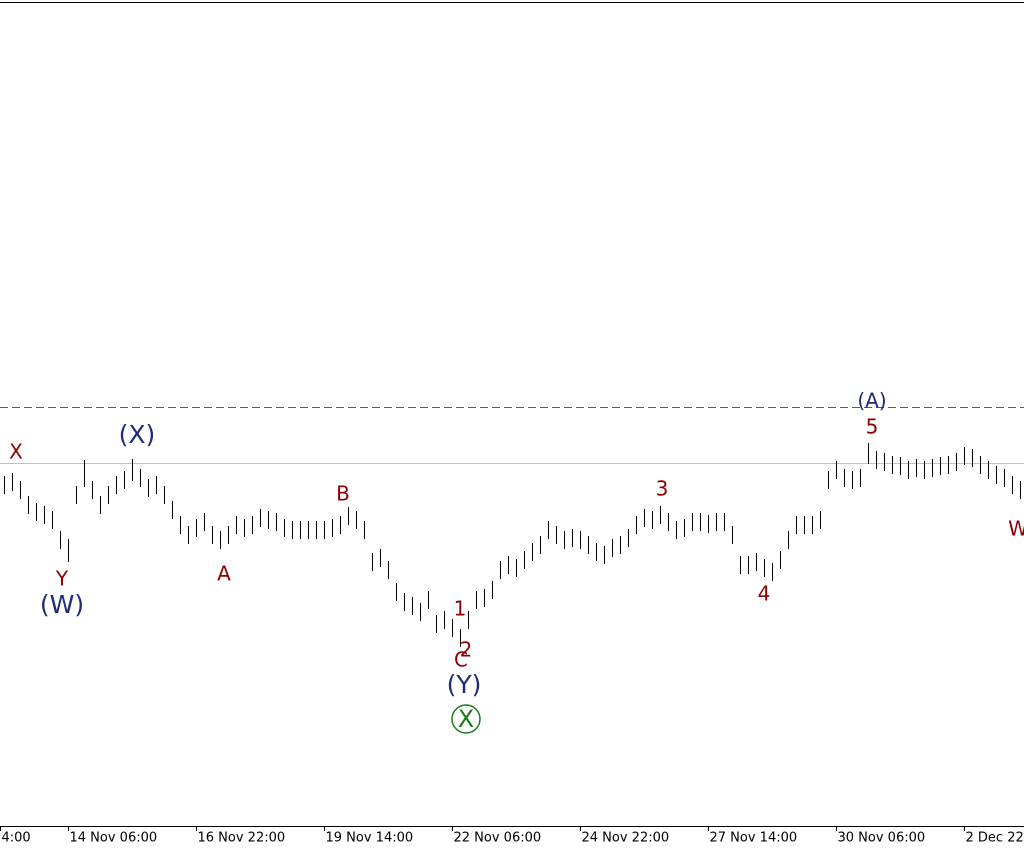 The image size is (1024, 852). What do you see at coordinates (224, 574) in the screenshot?
I see `wave-label: A` at bounding box center [224, 574].